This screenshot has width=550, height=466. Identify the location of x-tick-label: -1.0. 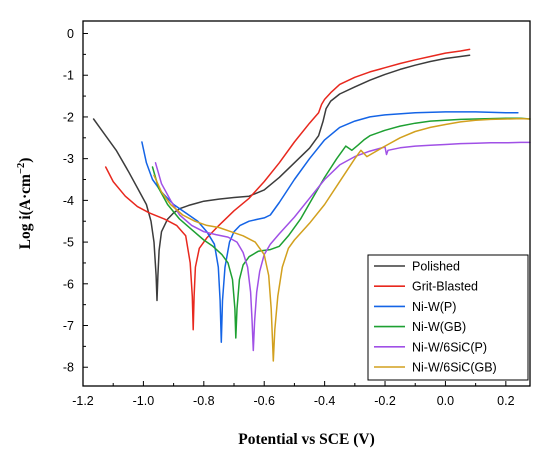
(144, 401).